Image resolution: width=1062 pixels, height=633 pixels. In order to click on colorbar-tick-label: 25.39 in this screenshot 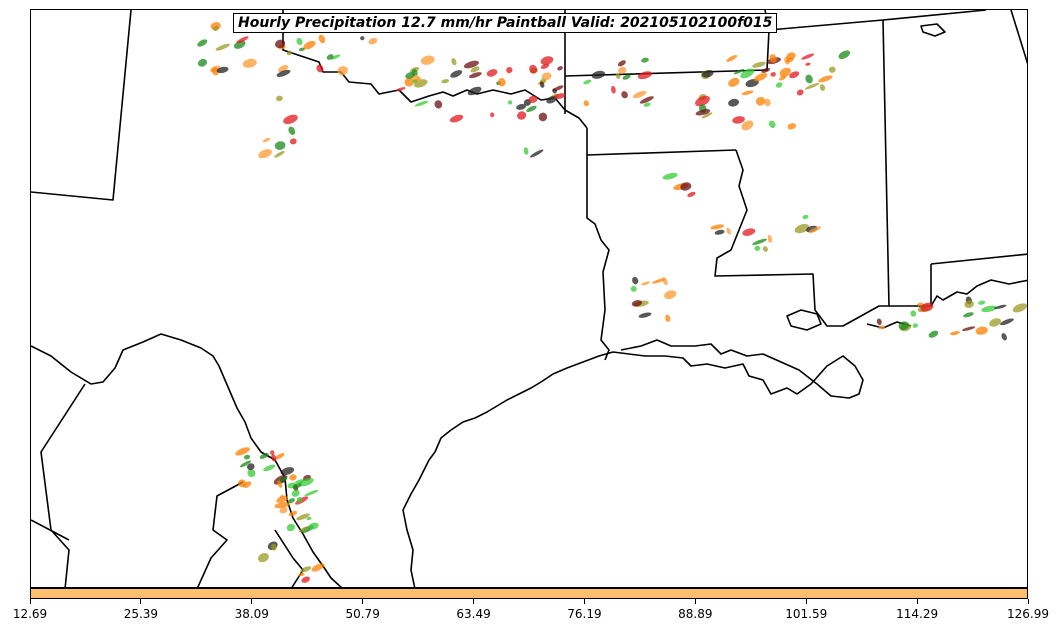, I will do `click(141, 614)`.